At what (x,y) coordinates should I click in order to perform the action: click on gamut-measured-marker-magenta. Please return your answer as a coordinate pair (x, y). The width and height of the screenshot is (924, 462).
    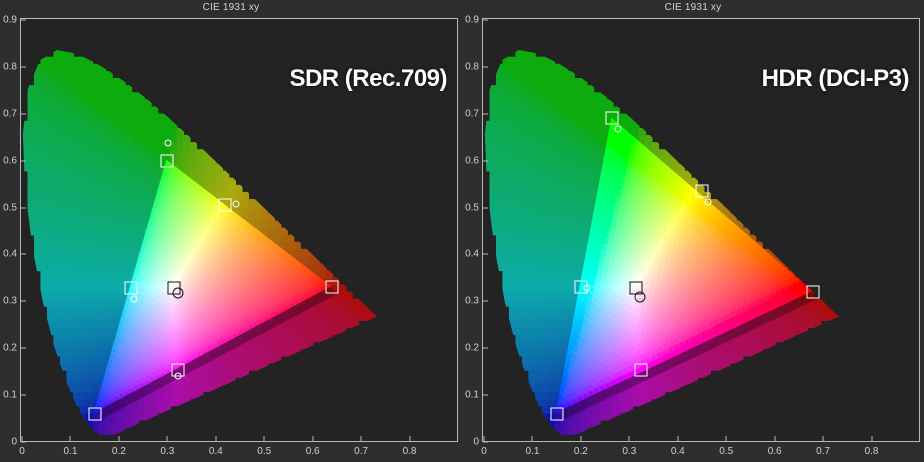
    Looking at the image, I should click on (178, 376).